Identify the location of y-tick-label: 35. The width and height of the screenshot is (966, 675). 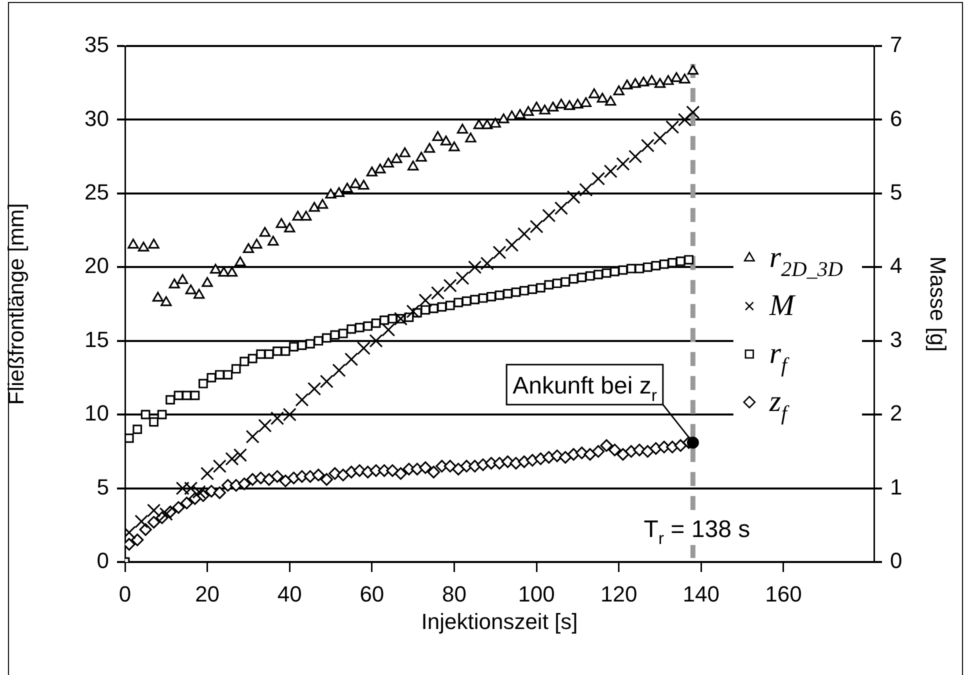
(96, 45).